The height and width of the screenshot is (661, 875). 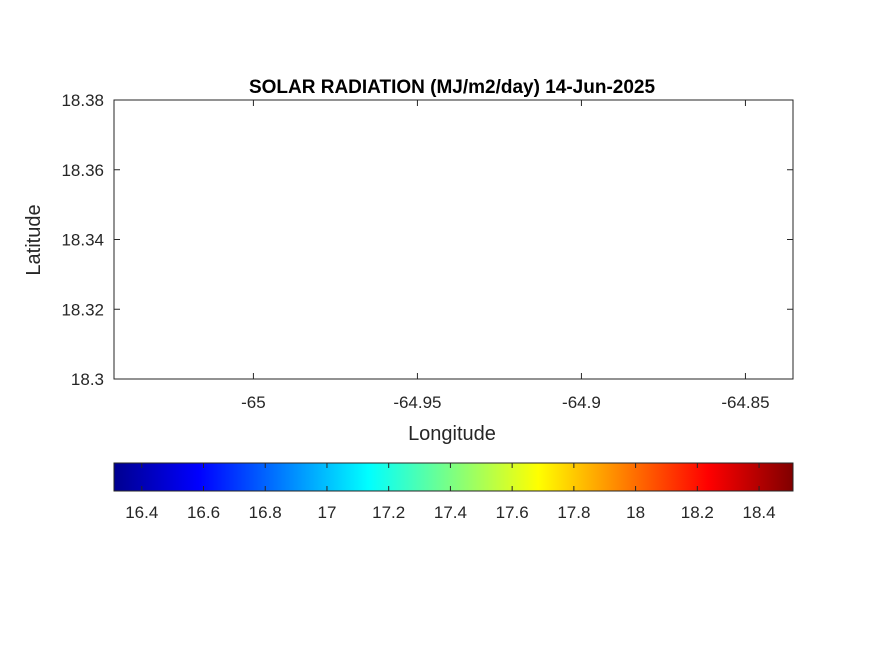 I want to click on chart-title: SOLAR RADIATION (MJ/m2/day) 14-Jun-2025, so click(x=452, y=87).